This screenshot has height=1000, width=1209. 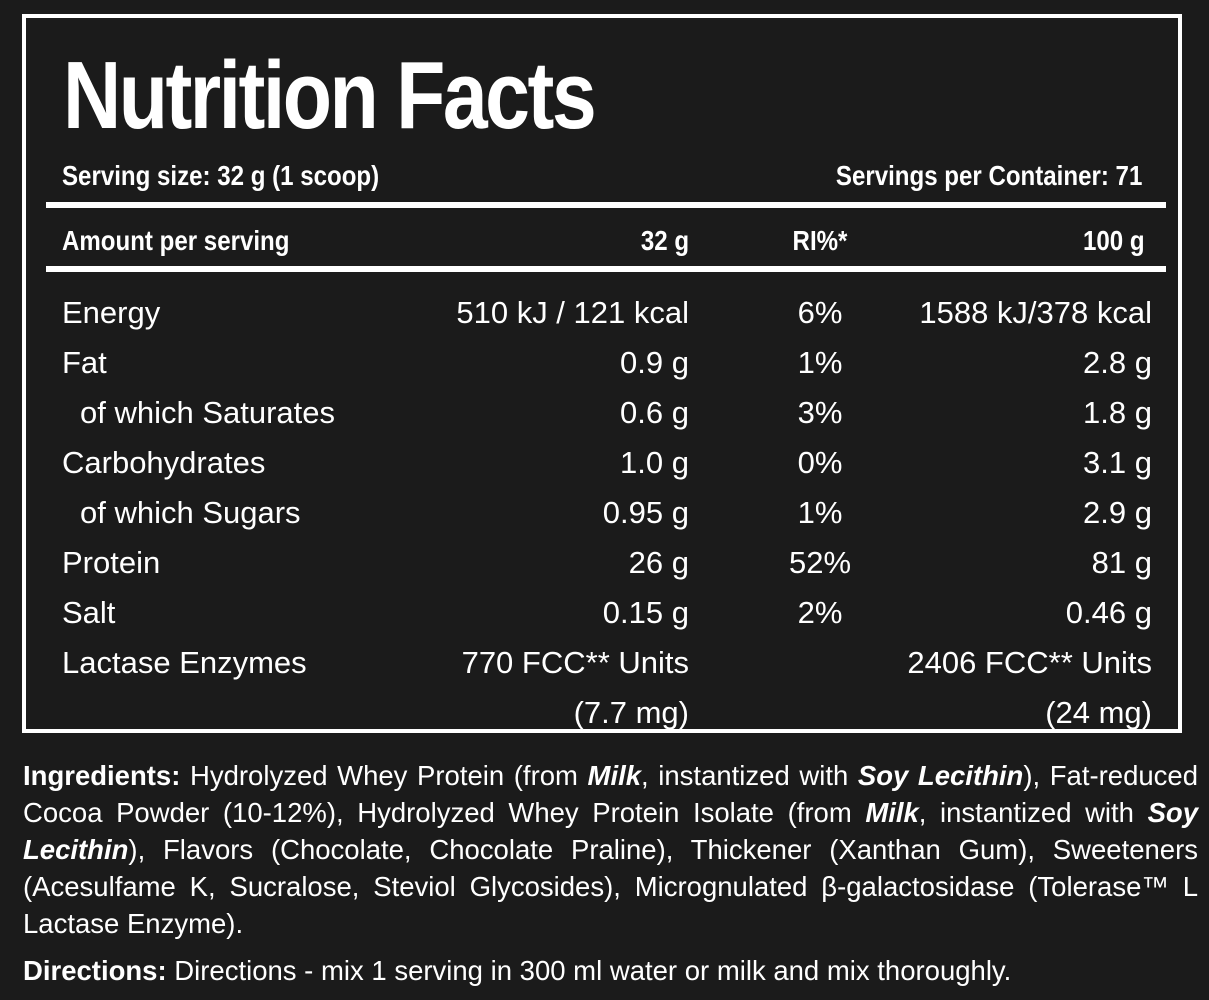 I want to click on per-100g-value: 2406 FCC** Units, so click(x=1029, y=662).